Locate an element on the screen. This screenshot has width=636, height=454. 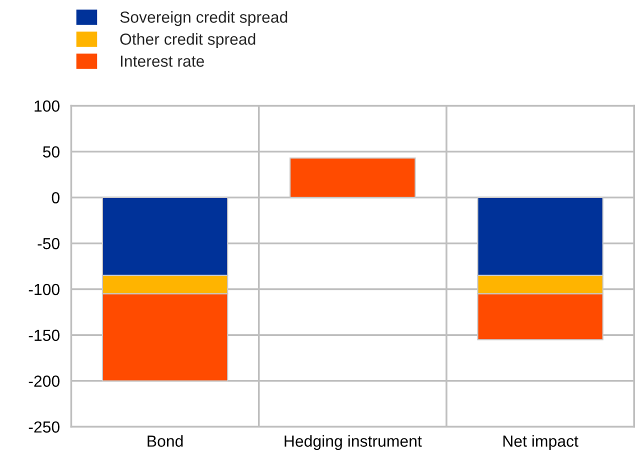
y-tick-label: 100 is located at coordinates (47, 106).